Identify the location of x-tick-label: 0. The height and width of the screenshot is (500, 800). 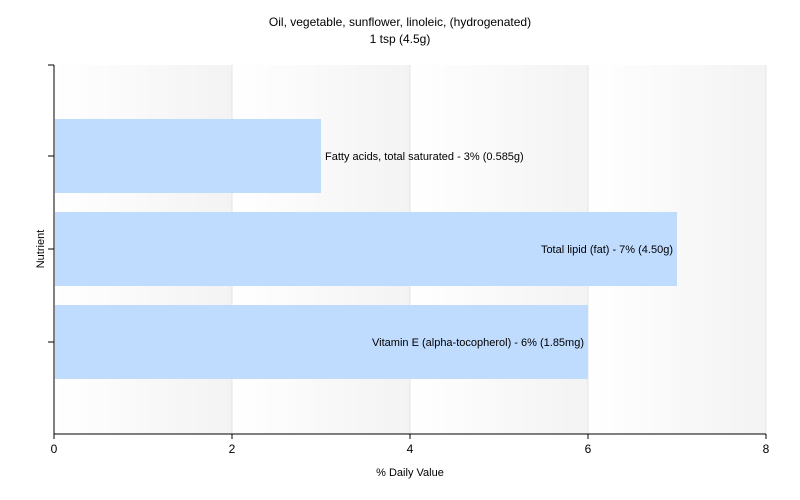
(54, 449).